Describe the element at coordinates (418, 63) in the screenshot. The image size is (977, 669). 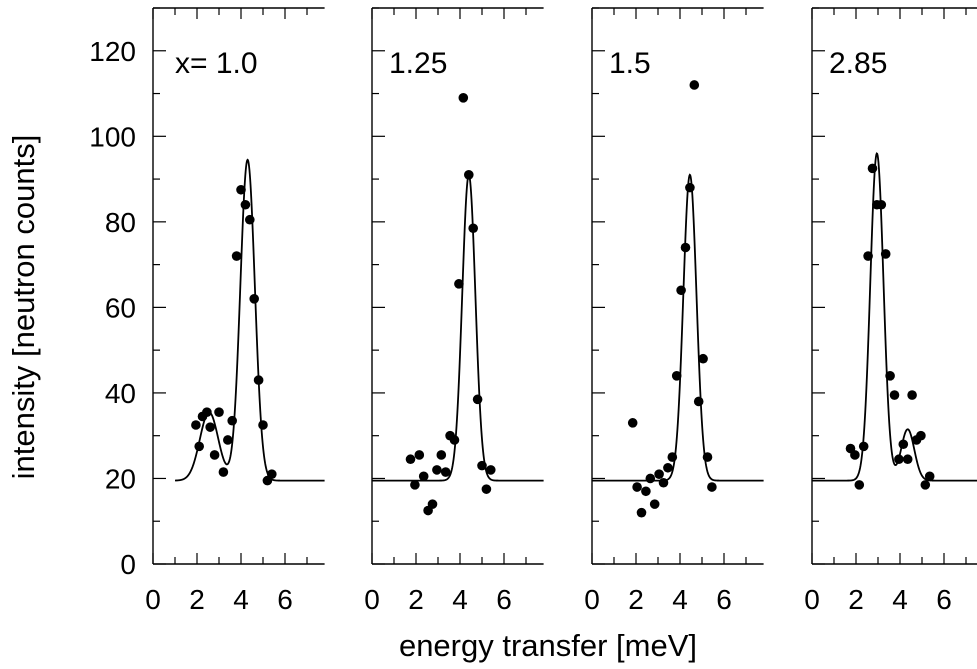
I see `panel-label: 1.25` at that location.